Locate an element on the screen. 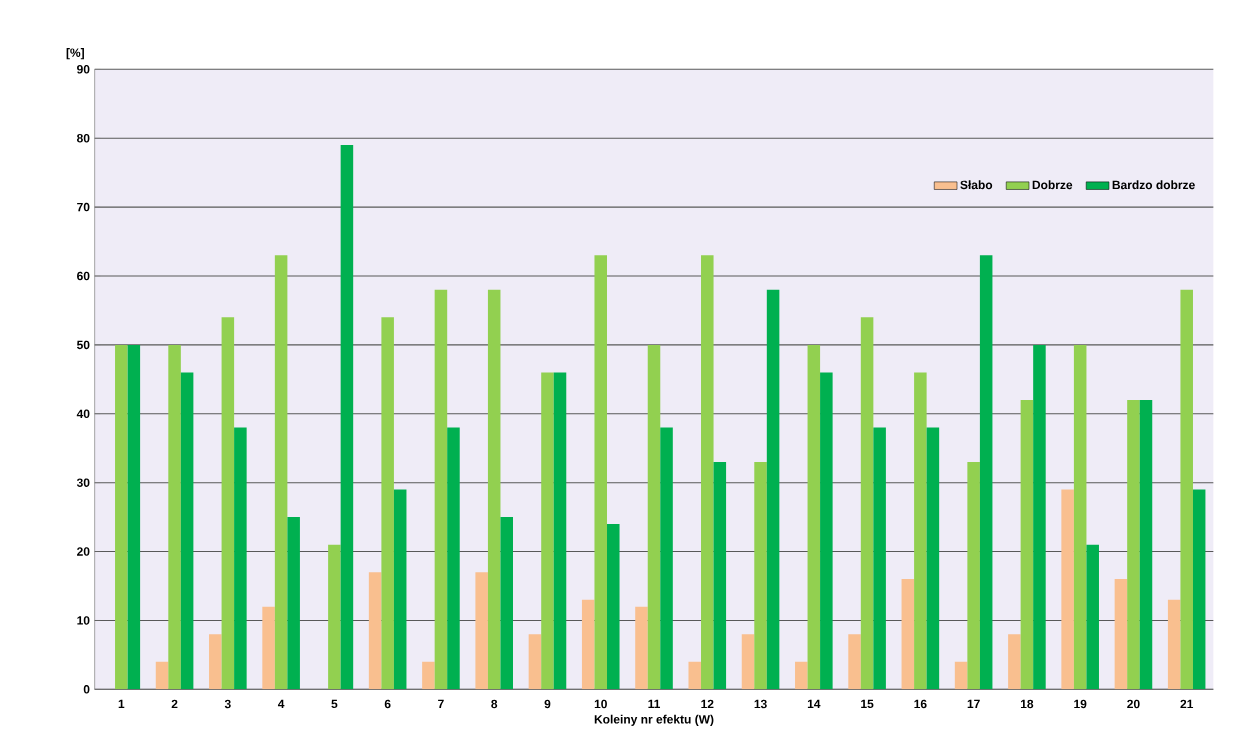 The height and width of the screenshot is (756, 1244). x-tick-label: 10 is located at coordinates (600, 704).